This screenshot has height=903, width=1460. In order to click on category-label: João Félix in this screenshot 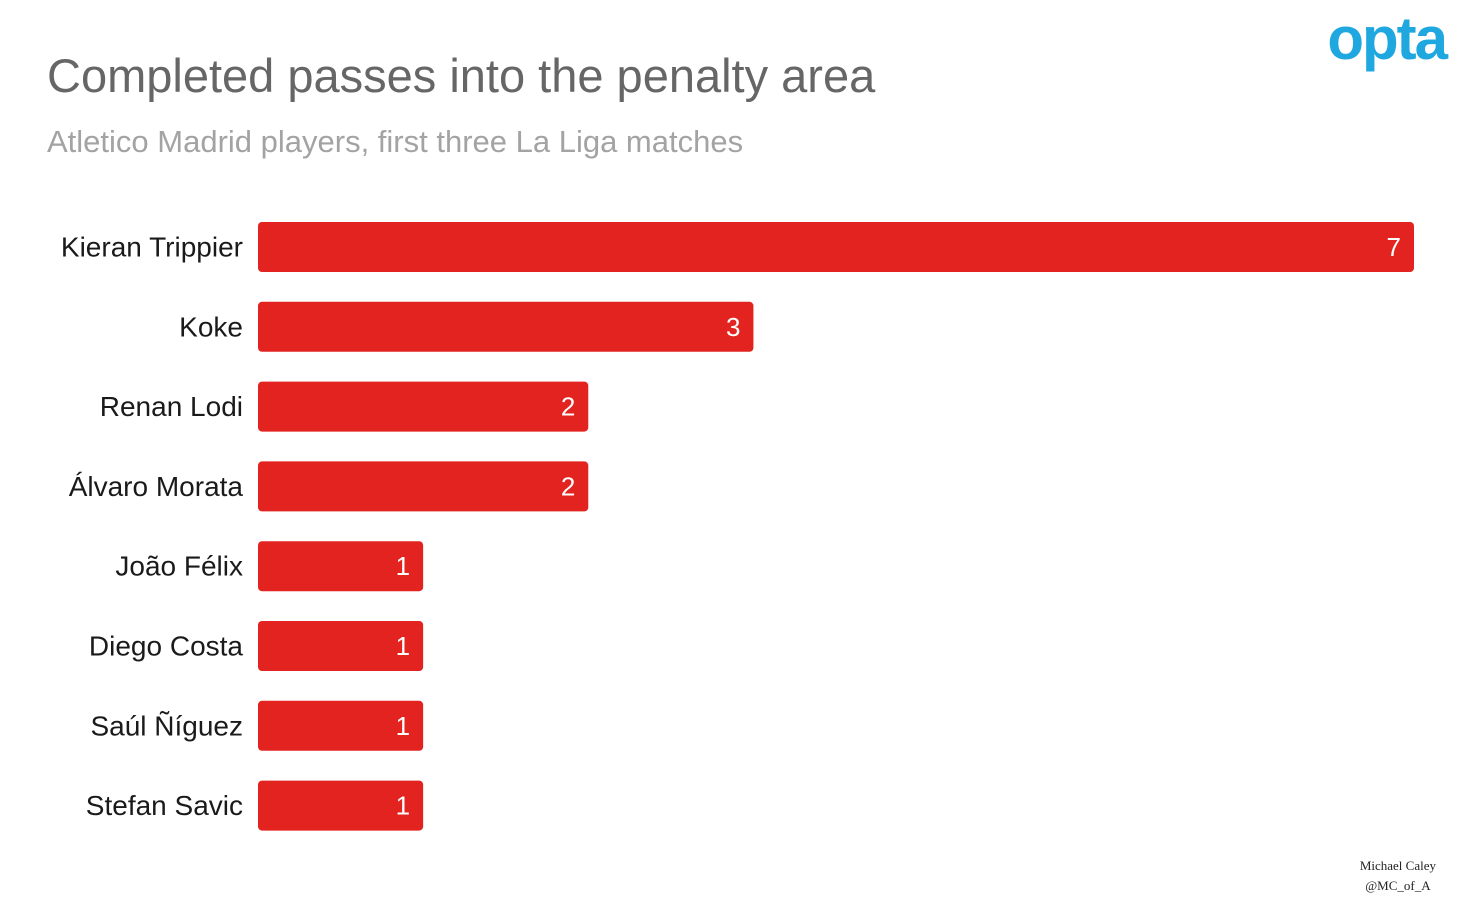, I will do `click(179, 566)`.